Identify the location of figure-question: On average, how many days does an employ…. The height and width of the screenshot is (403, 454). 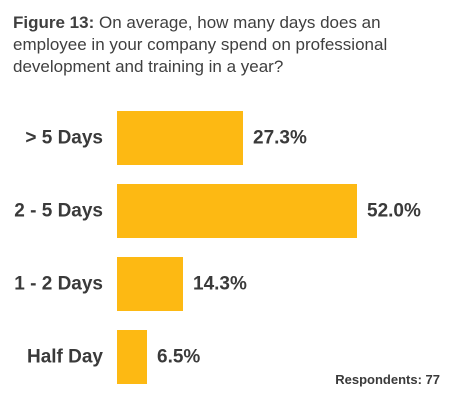
(200, 44).